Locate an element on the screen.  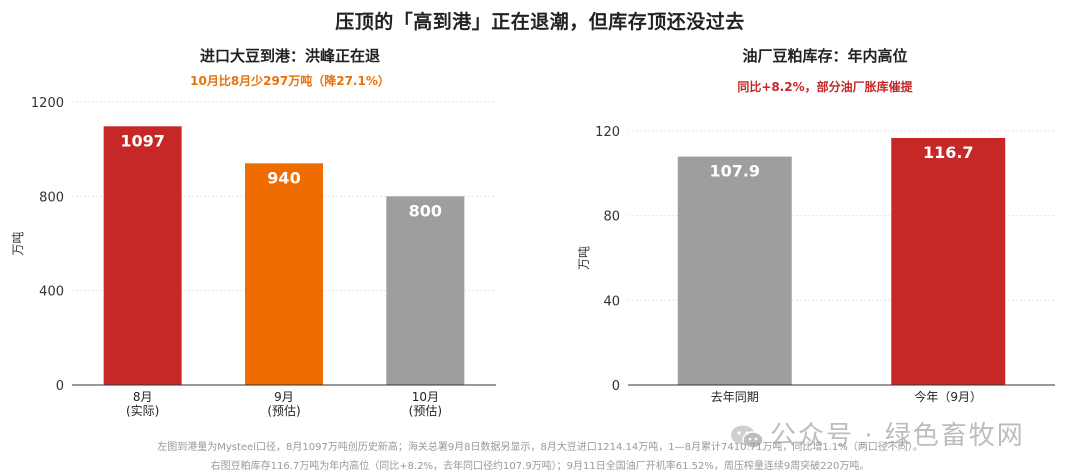
right-x-tick-label-0-0: 去年同期 is located at coordinates (735, 397).